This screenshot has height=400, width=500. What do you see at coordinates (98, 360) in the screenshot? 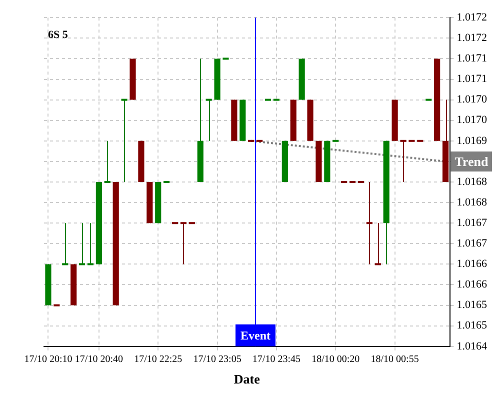
I see `x-tick-label: 17/10 20:40` at bounding box center [98, 360].